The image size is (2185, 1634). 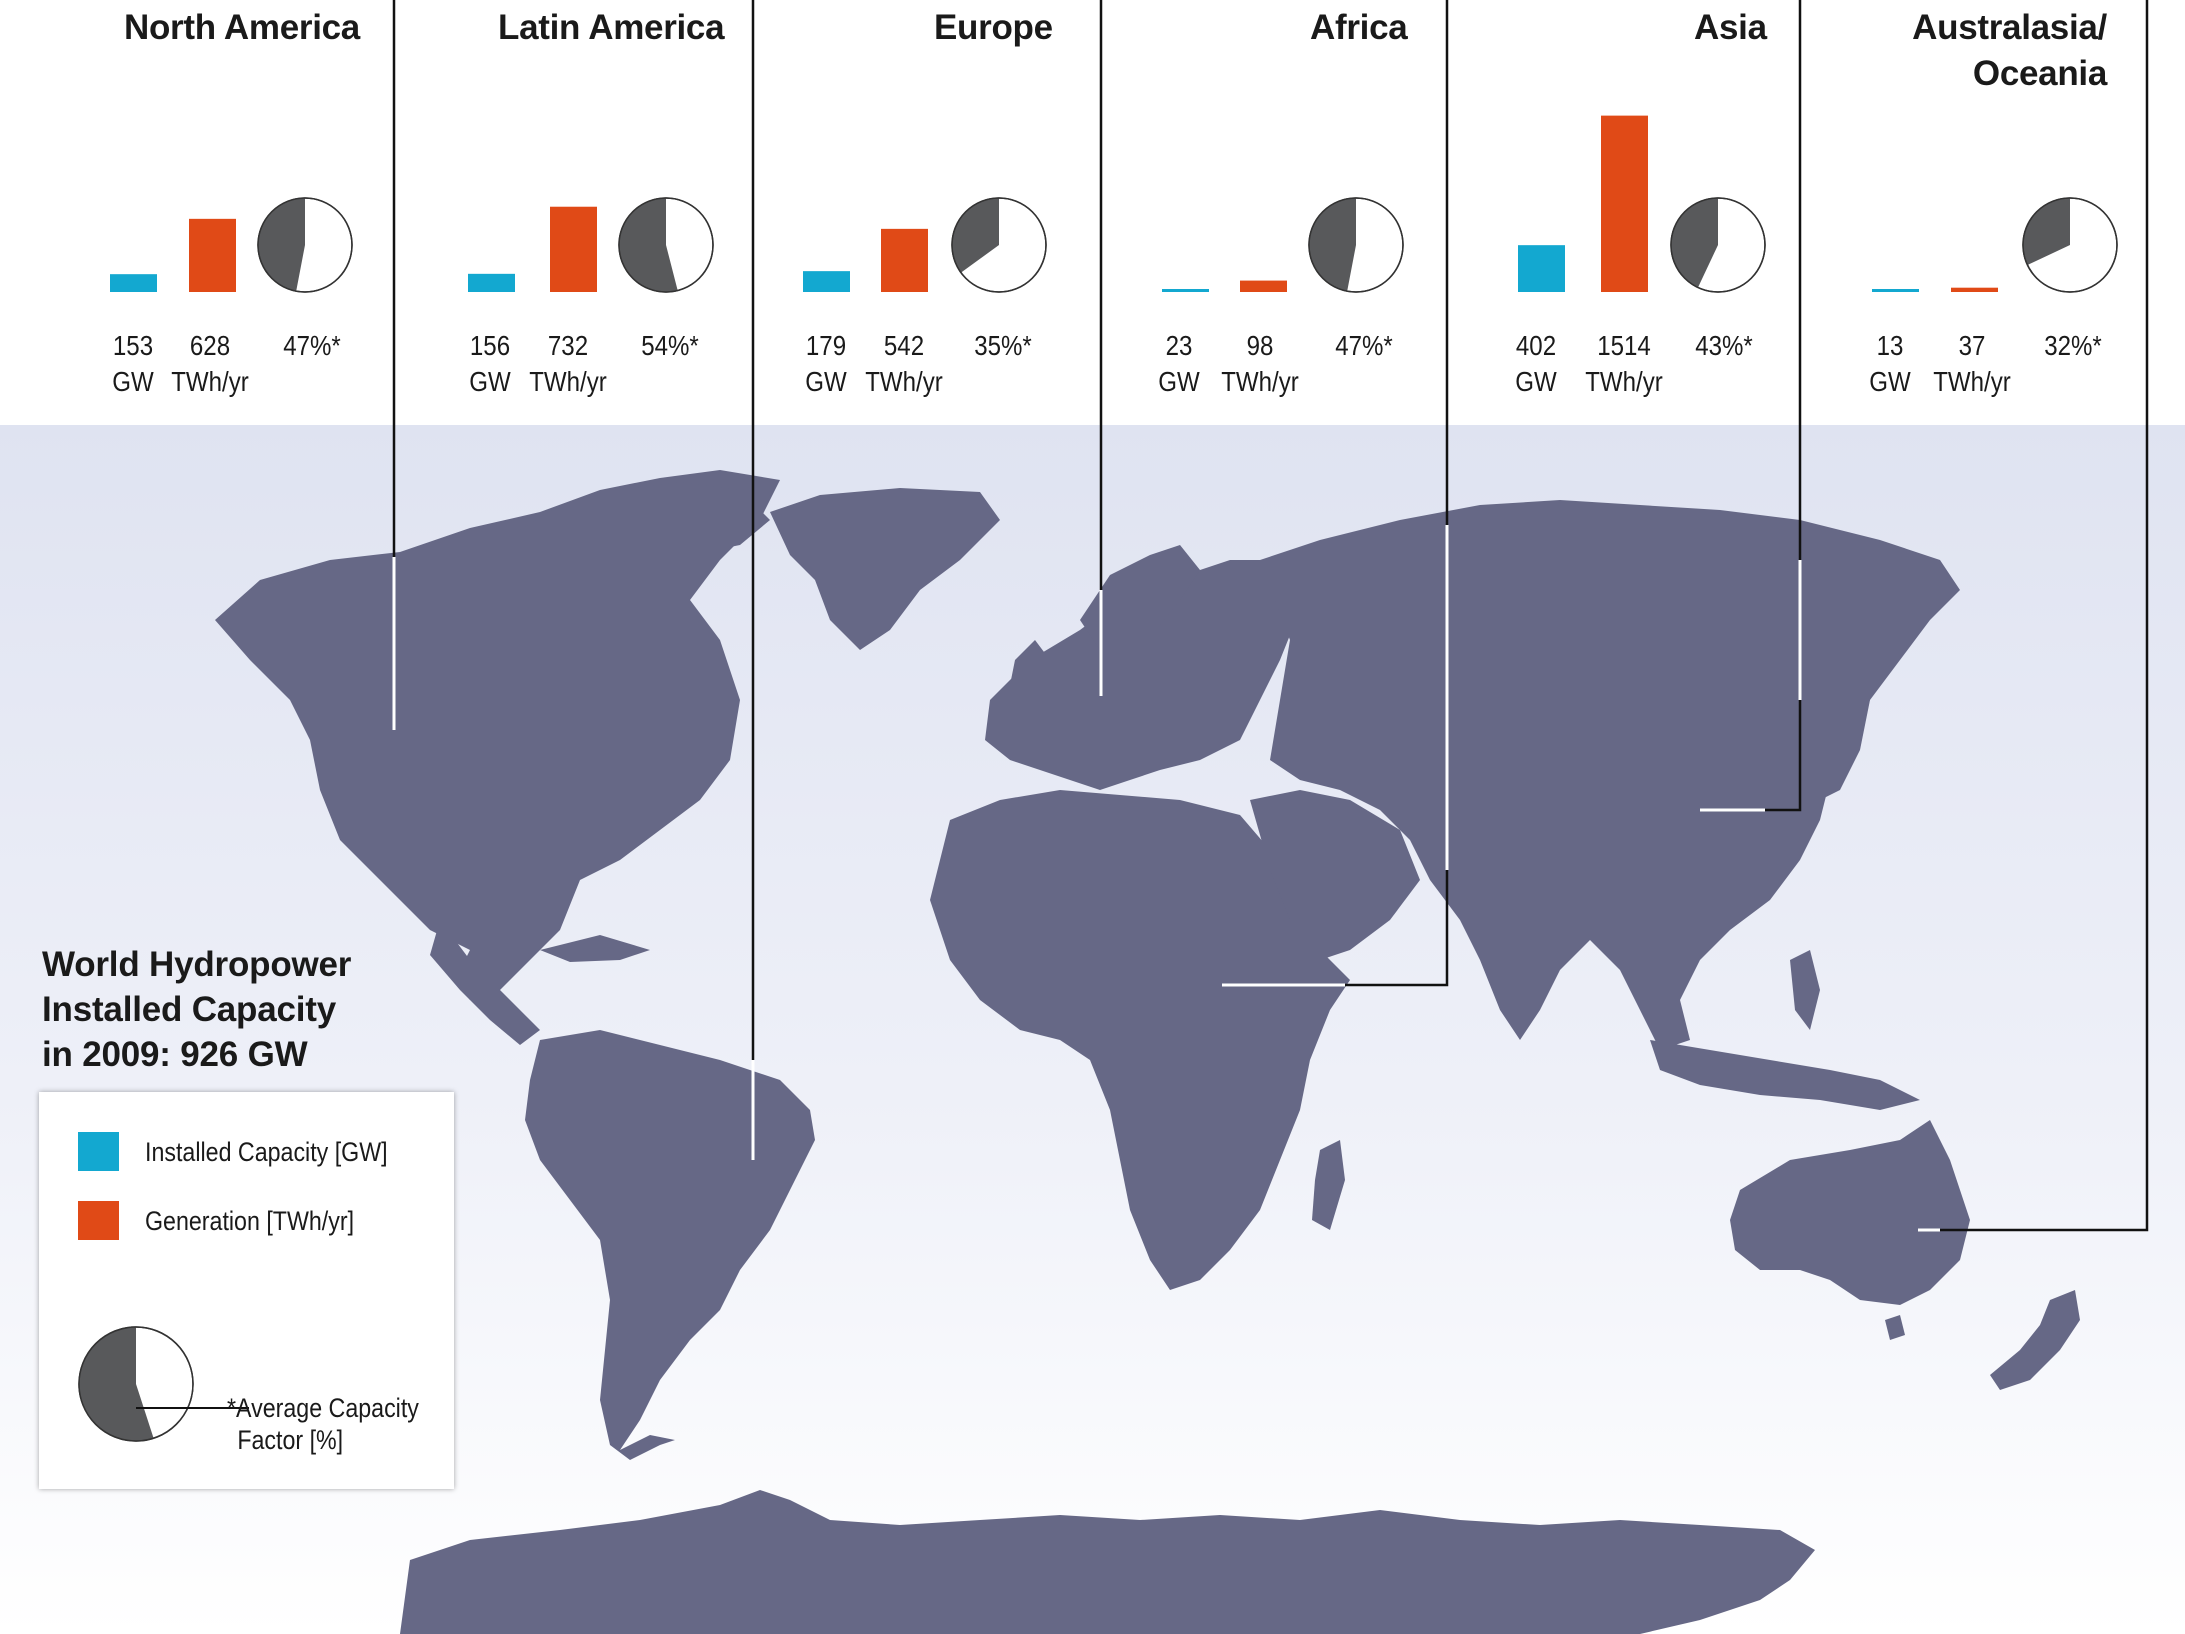 What do you see at coordinates (1751, 686) in the screenshot?
I see `leader-line-map-asia` at bounding box center [1751, 686].